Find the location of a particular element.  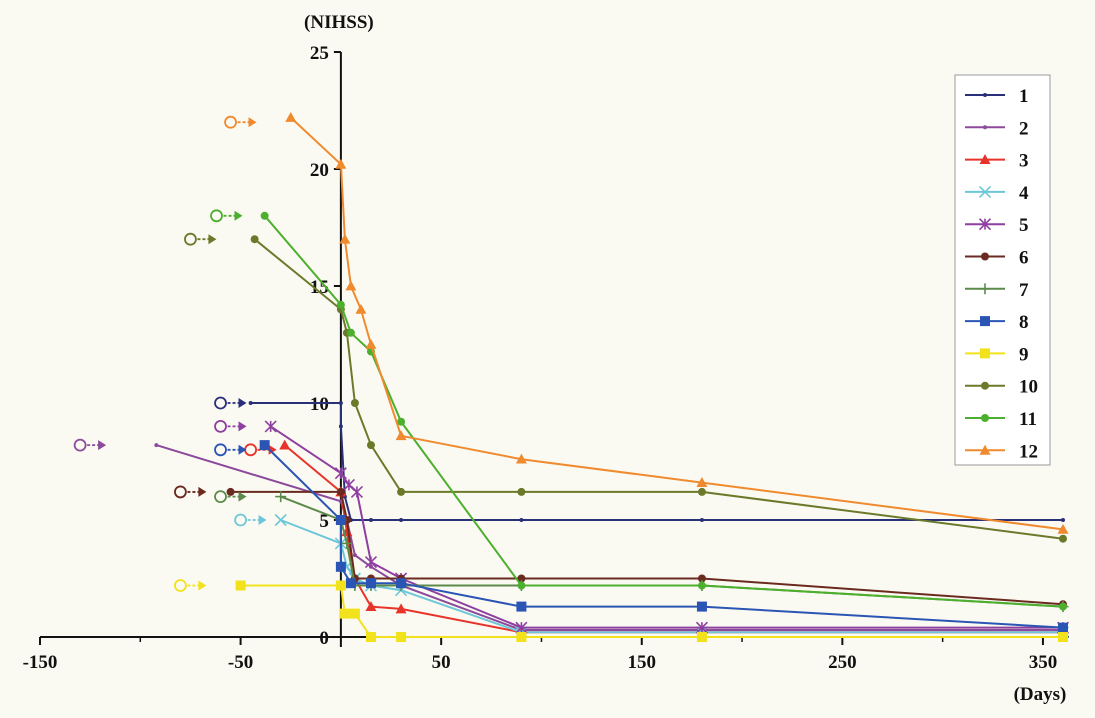

y-tick-label: 0 is located at coordinates (324, 638).